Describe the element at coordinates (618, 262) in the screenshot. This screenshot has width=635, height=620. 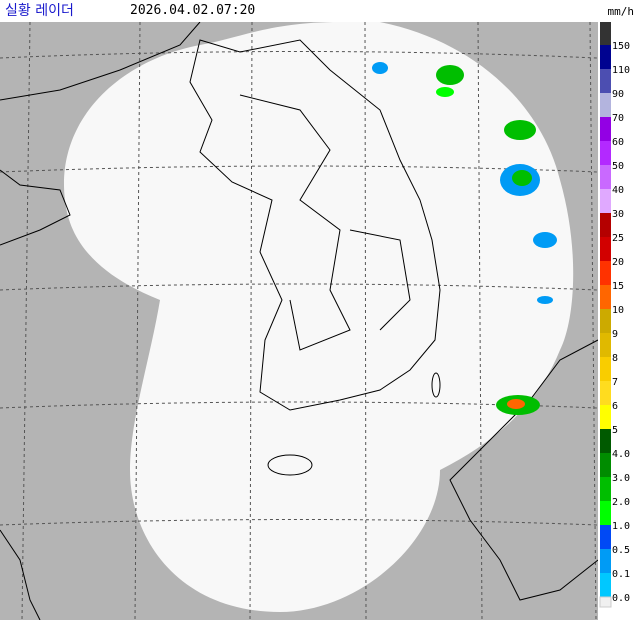
I see `legend-label: 20` at that location.